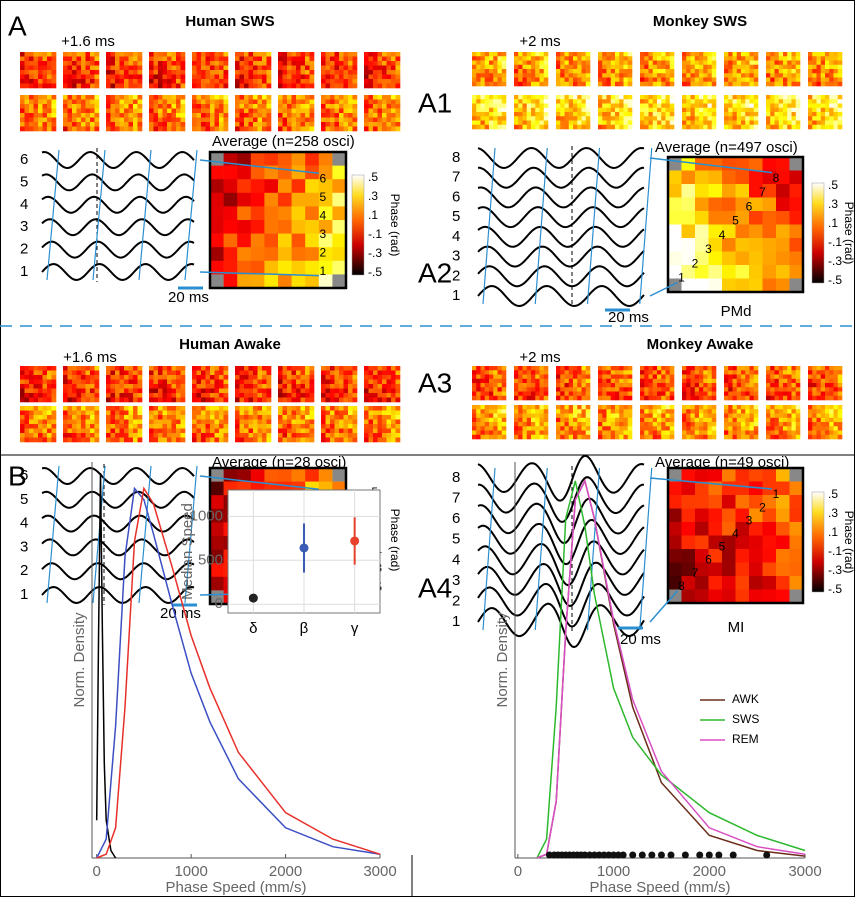 The height and width of the screenshot is (902, 855). What do you see at coordinates (17, 25) in the screenshot?
I see `panel-label: A` at bounding box center [17, 25].